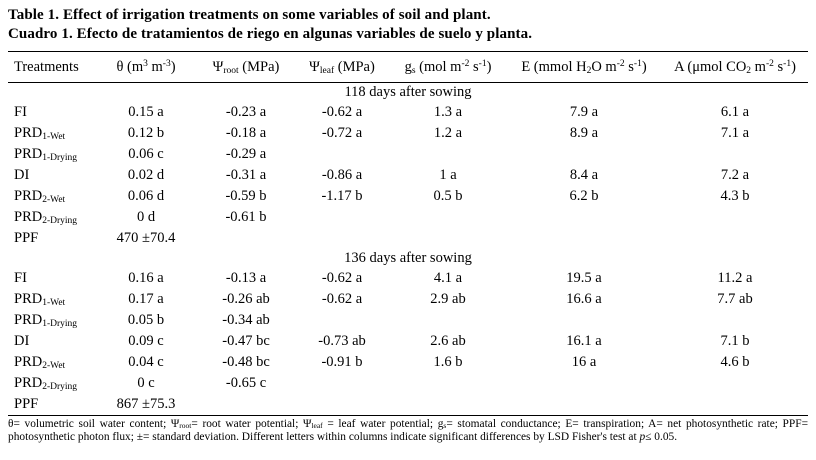  Describe the element at coordinates (735, 341) in the screenshot. I see `value-cell: 7.1 b` at that location.